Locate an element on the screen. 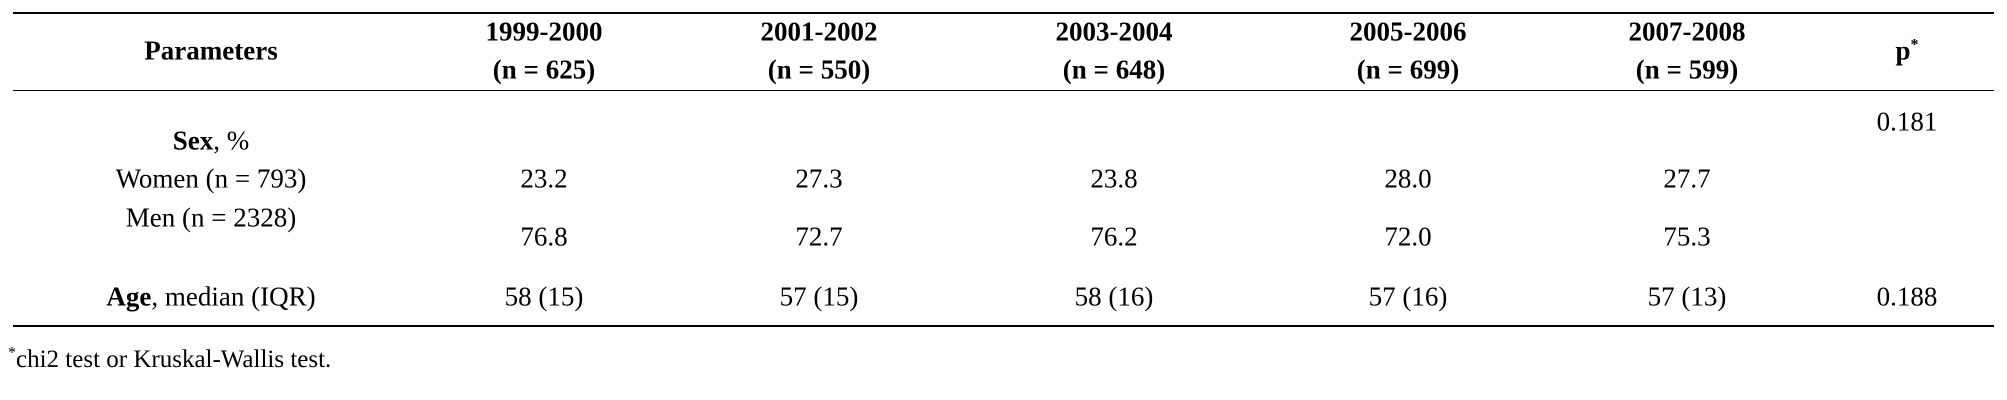 The image size is (2007, 400). bold-label: Sex is located at coordinates (193, 140).